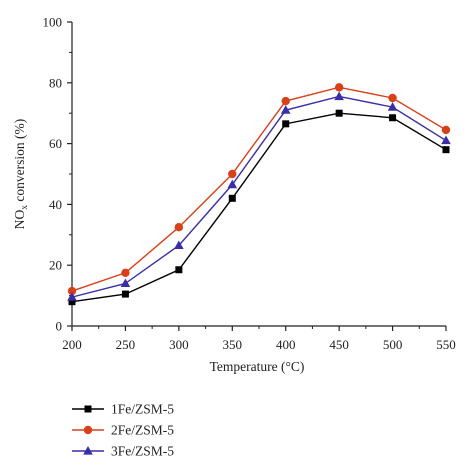 This screenshot has width=474, height=469. I want to click on x-tick-label: 350, so click(233, 344).